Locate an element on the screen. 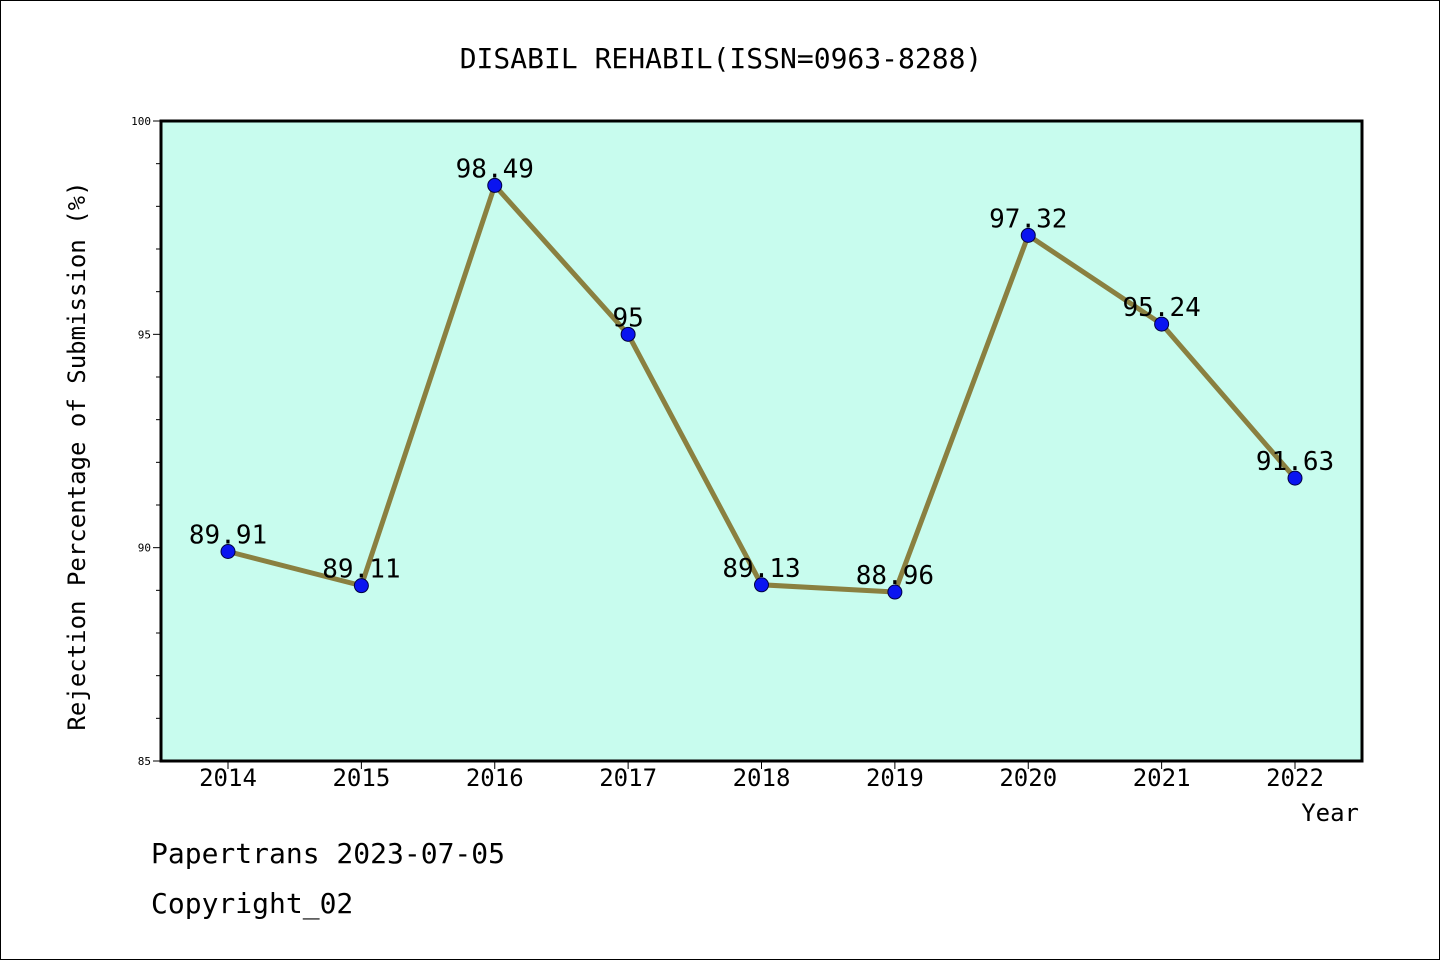  x-tick-label: 2018 is located at coordinates (762, 778).